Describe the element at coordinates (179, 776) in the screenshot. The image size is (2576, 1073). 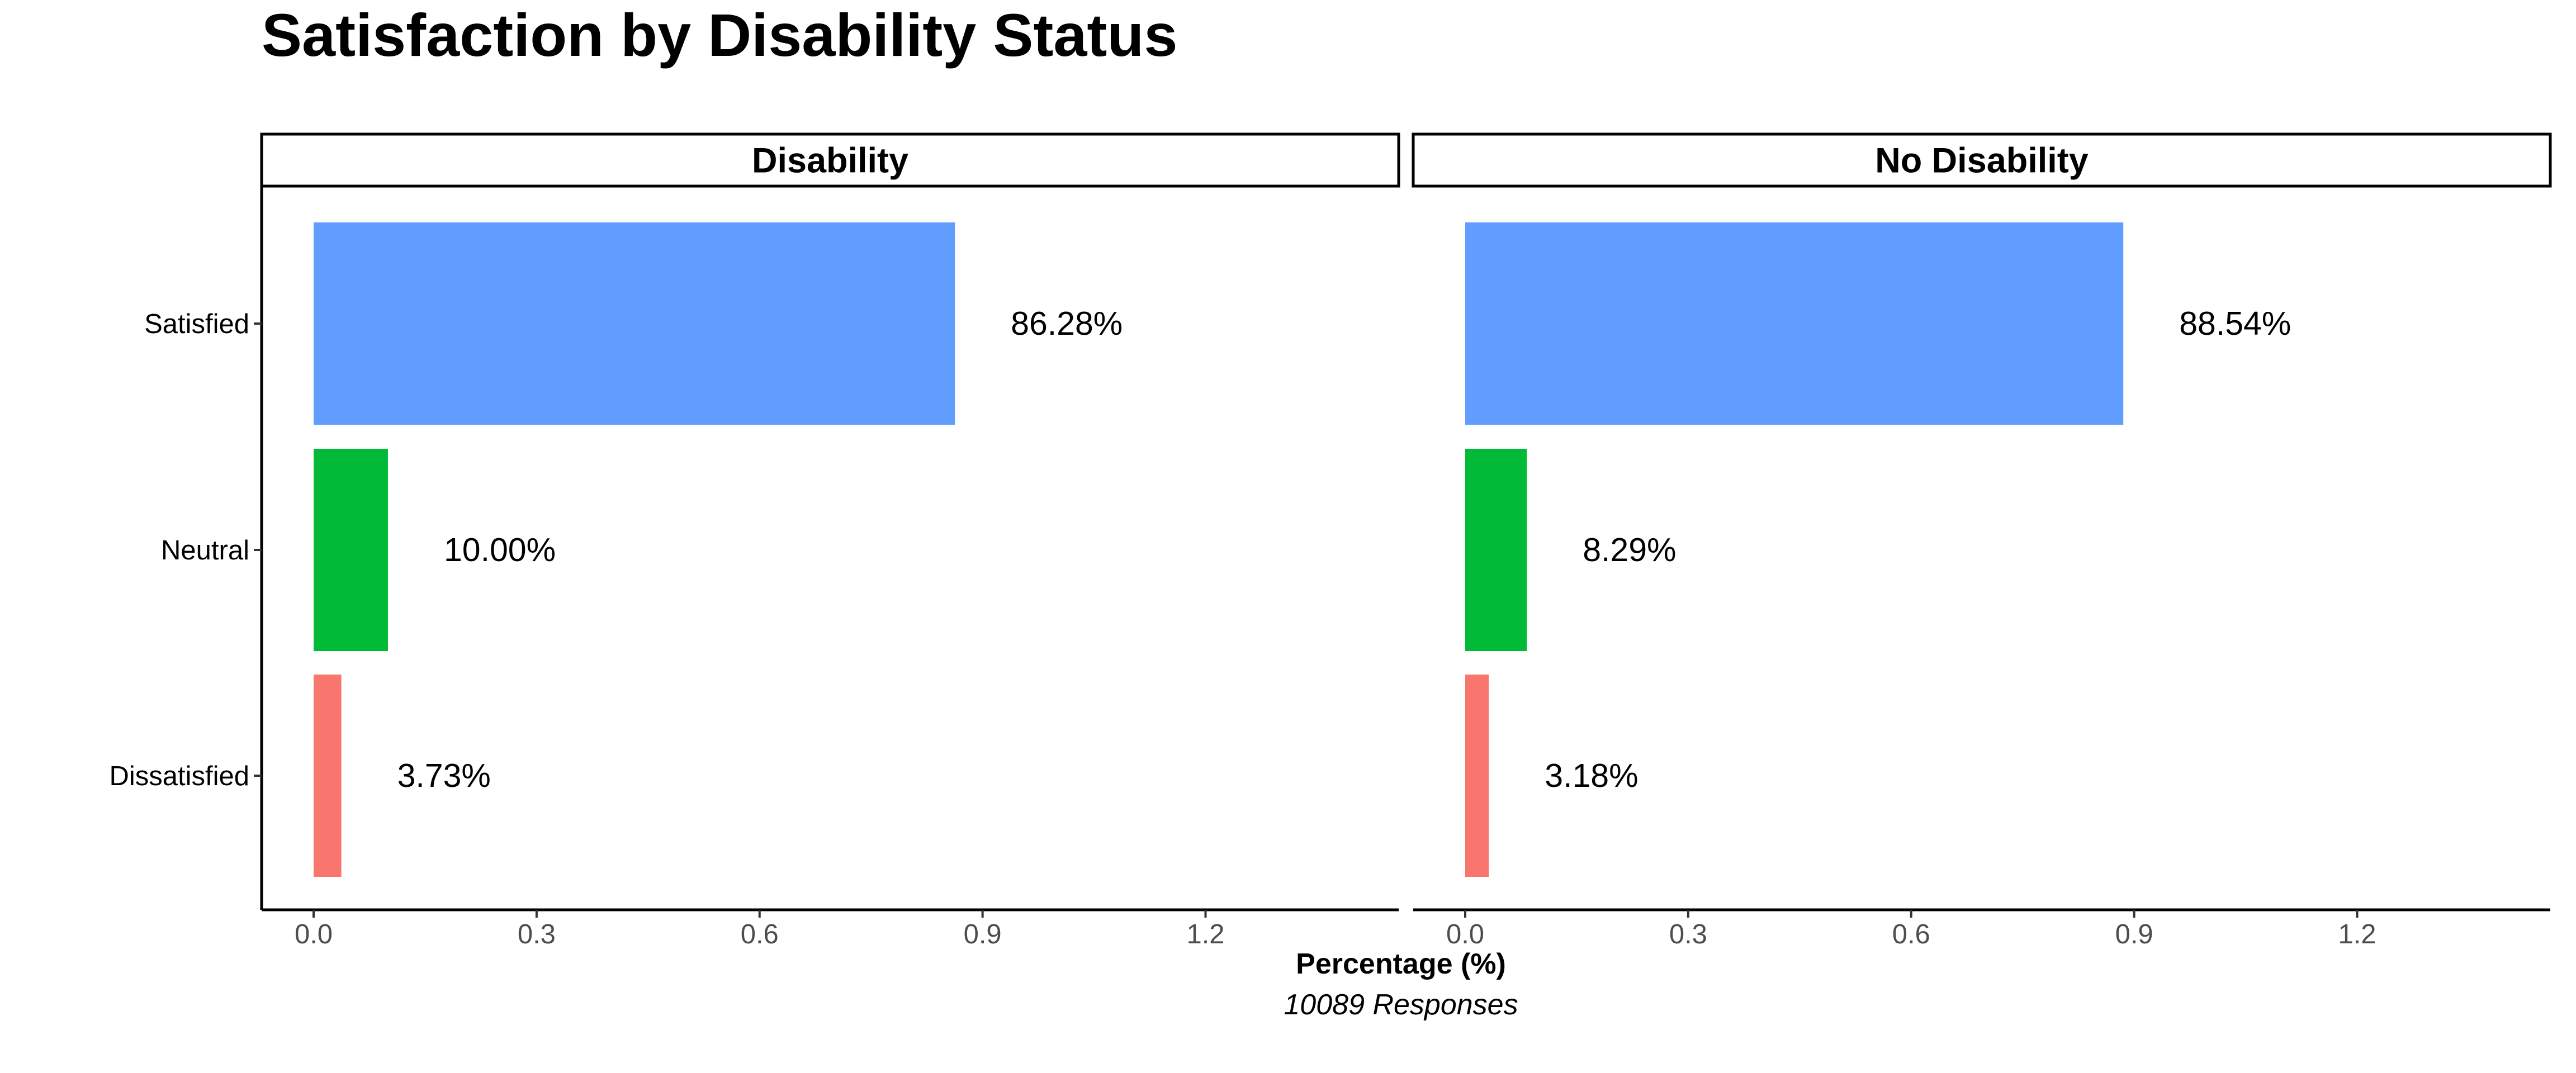
I see `y-tick-label: Dissatisfied` at that location.